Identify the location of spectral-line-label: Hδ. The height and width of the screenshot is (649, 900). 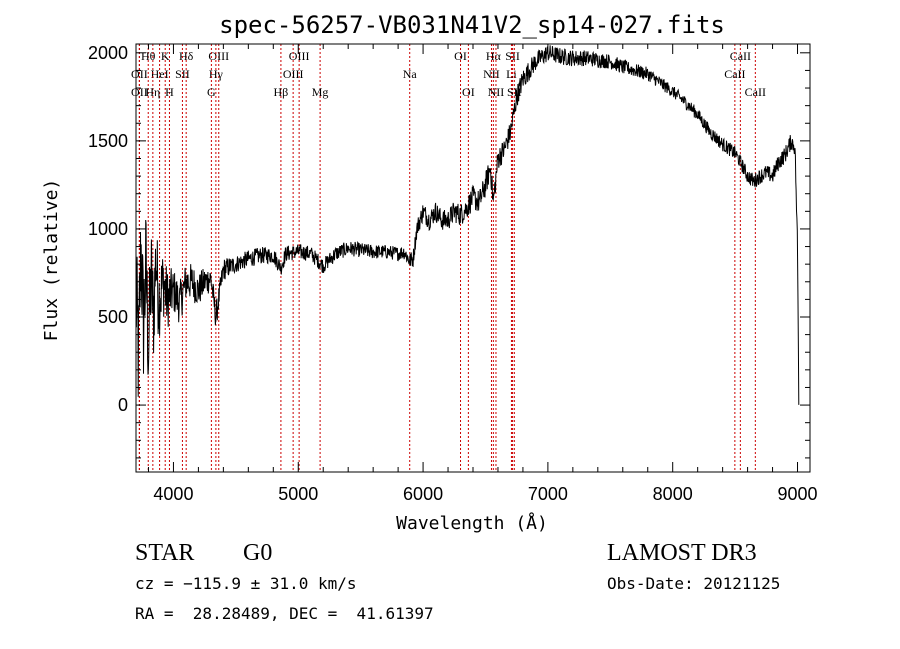
(186, 56).